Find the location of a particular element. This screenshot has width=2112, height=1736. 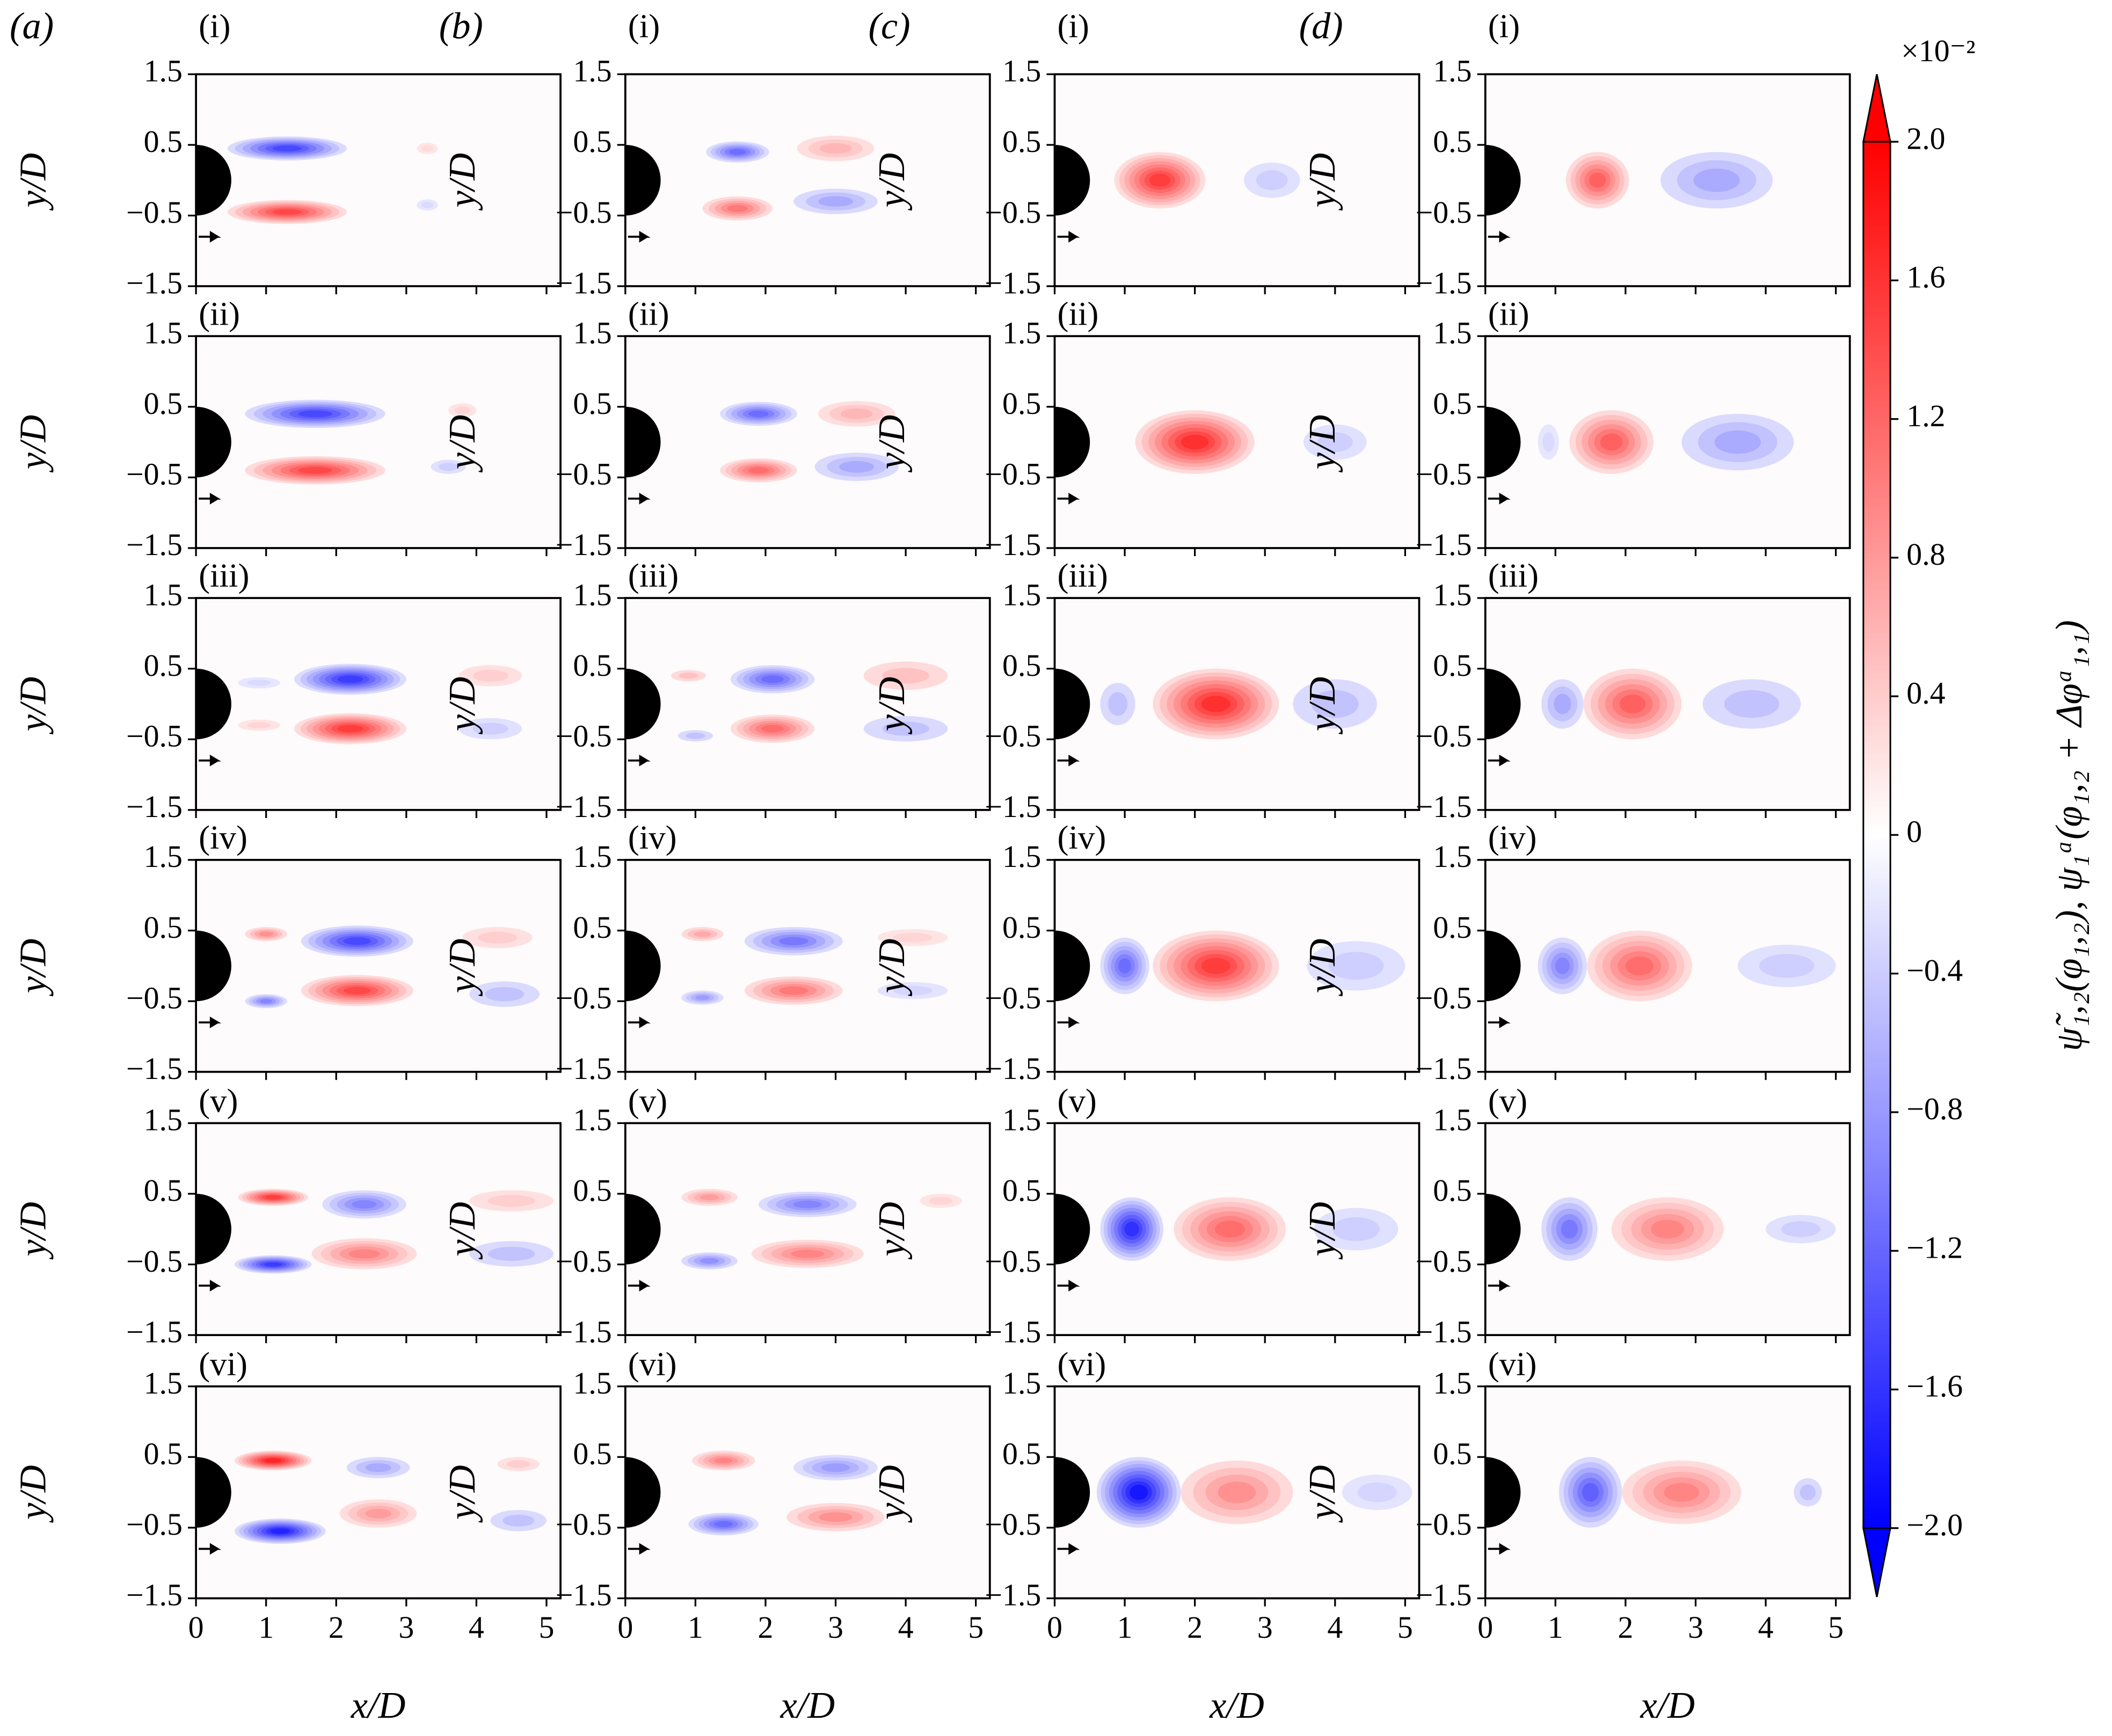

panel: 1.5 0.5 −0.5 −1.5 (iv) y/D is located at coordinates (1146, 952).